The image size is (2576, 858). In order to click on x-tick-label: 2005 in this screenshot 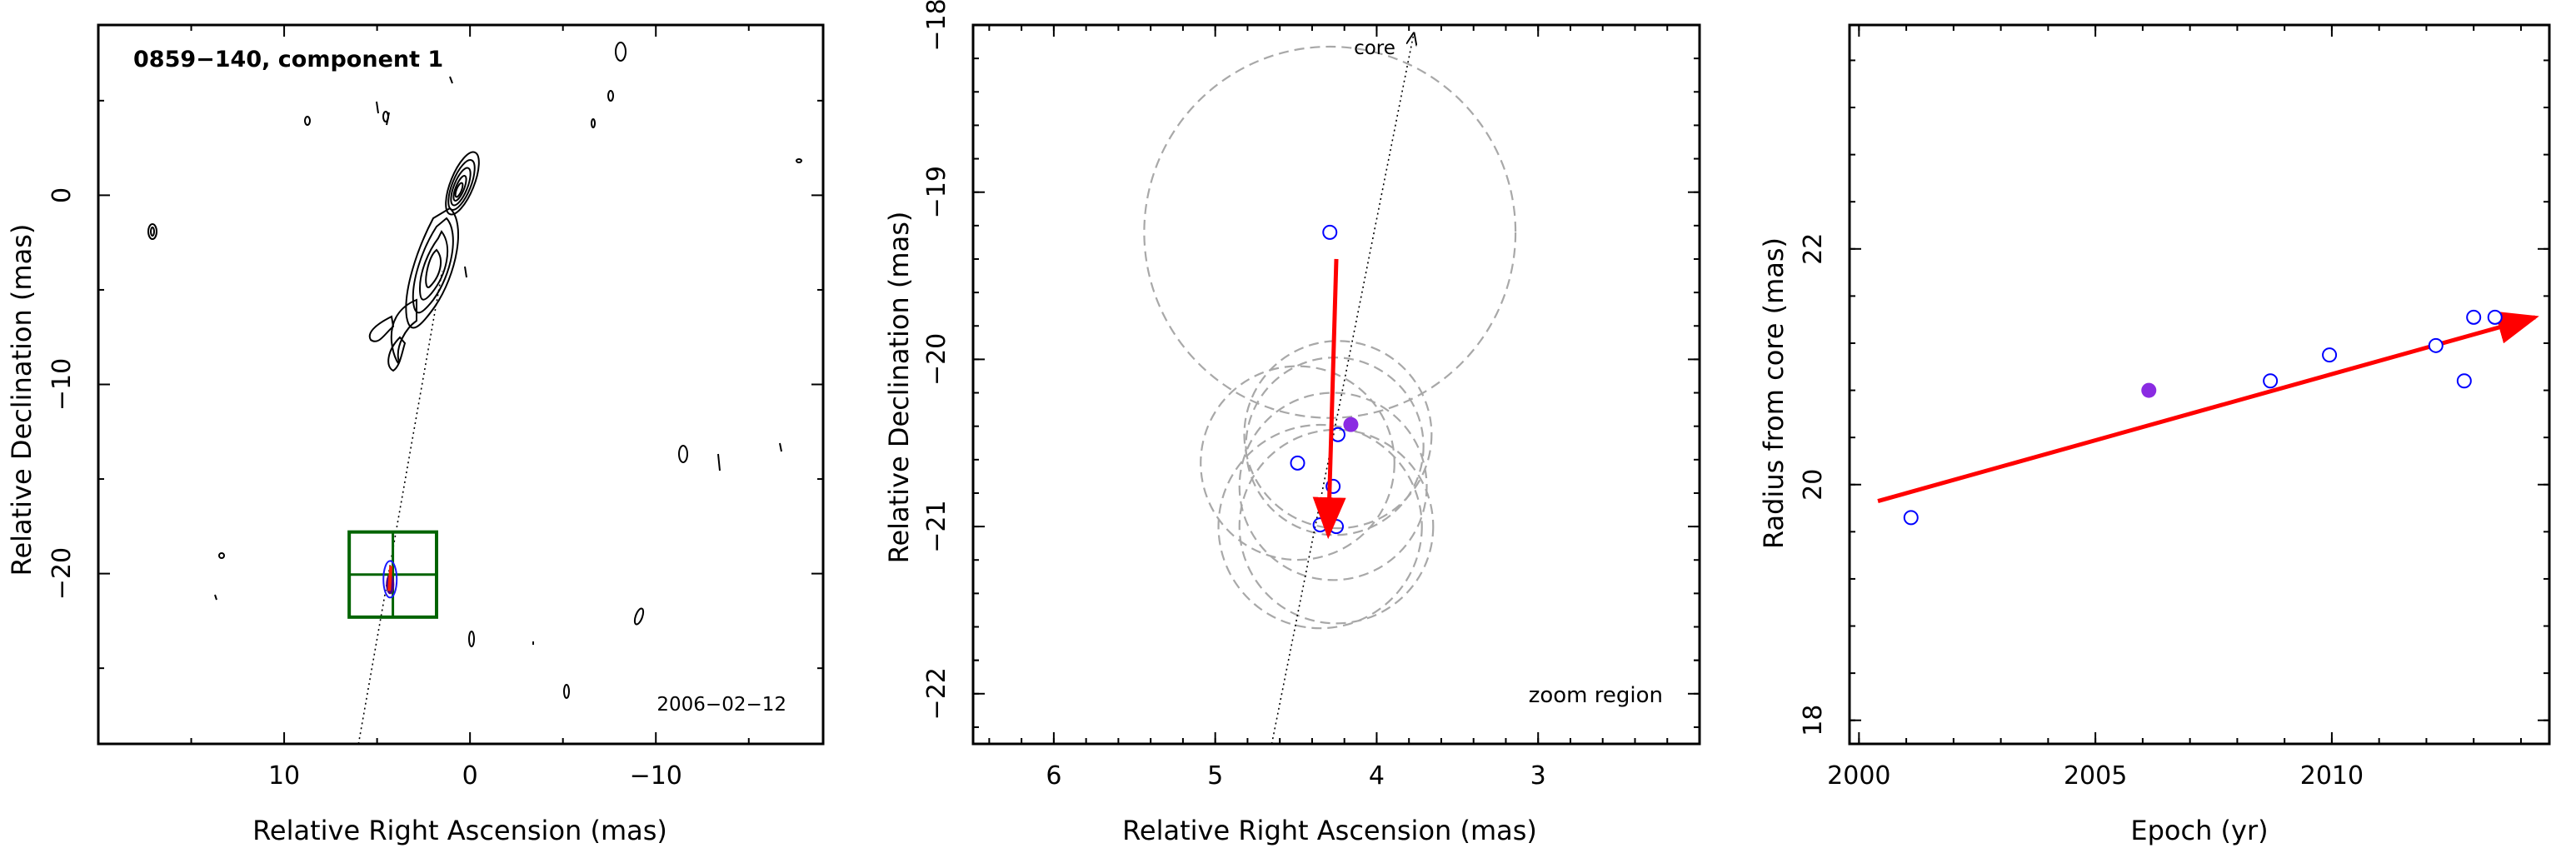, I will do `click(2095, 776)`.